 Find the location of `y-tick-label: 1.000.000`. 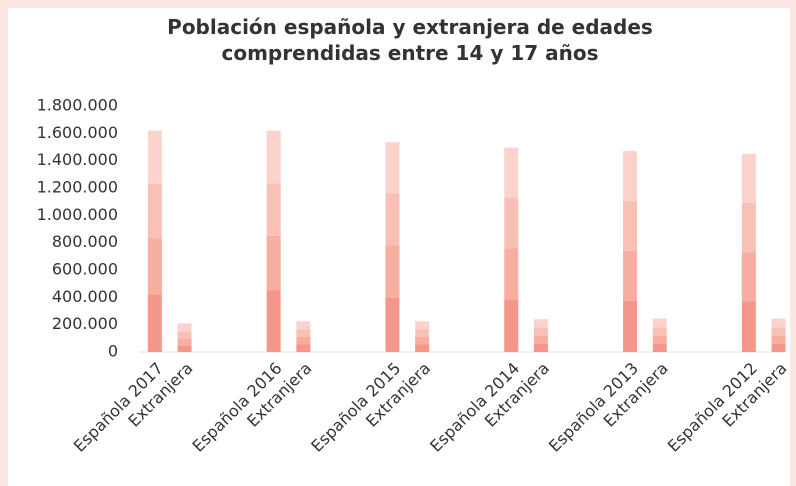

y-tick-label: 1.000.000 is located at coordinates (77, 214).